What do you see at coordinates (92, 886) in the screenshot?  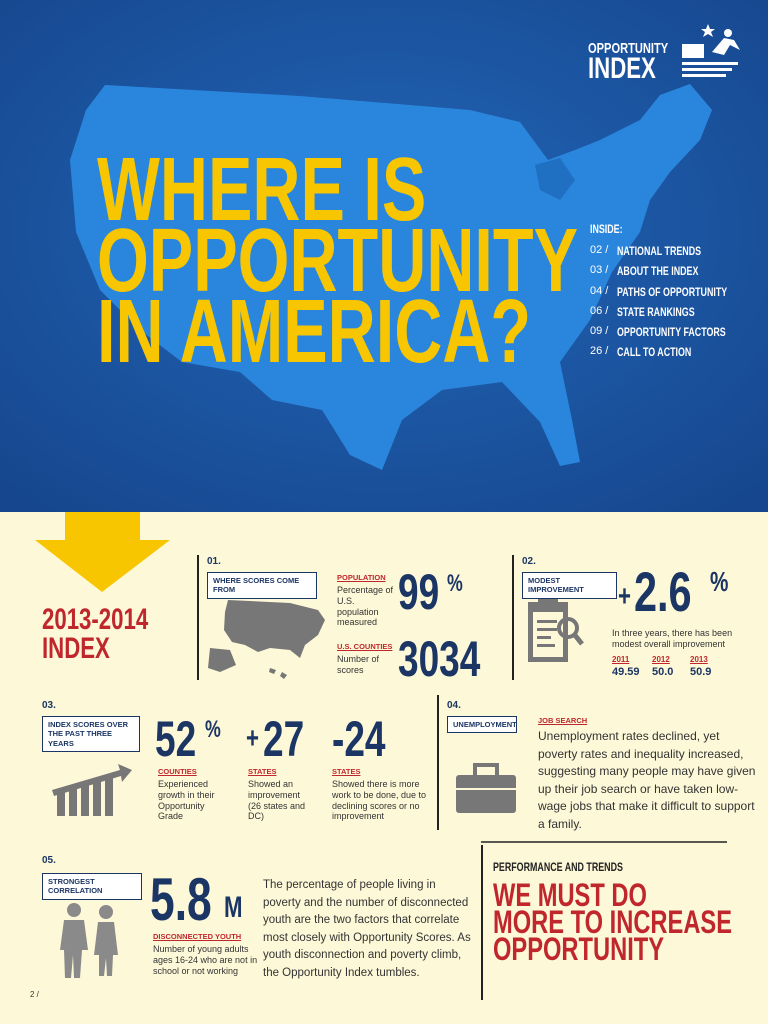 I see `section-tag: STRONGEST CORRELATION` at bounding box center [92, 886].